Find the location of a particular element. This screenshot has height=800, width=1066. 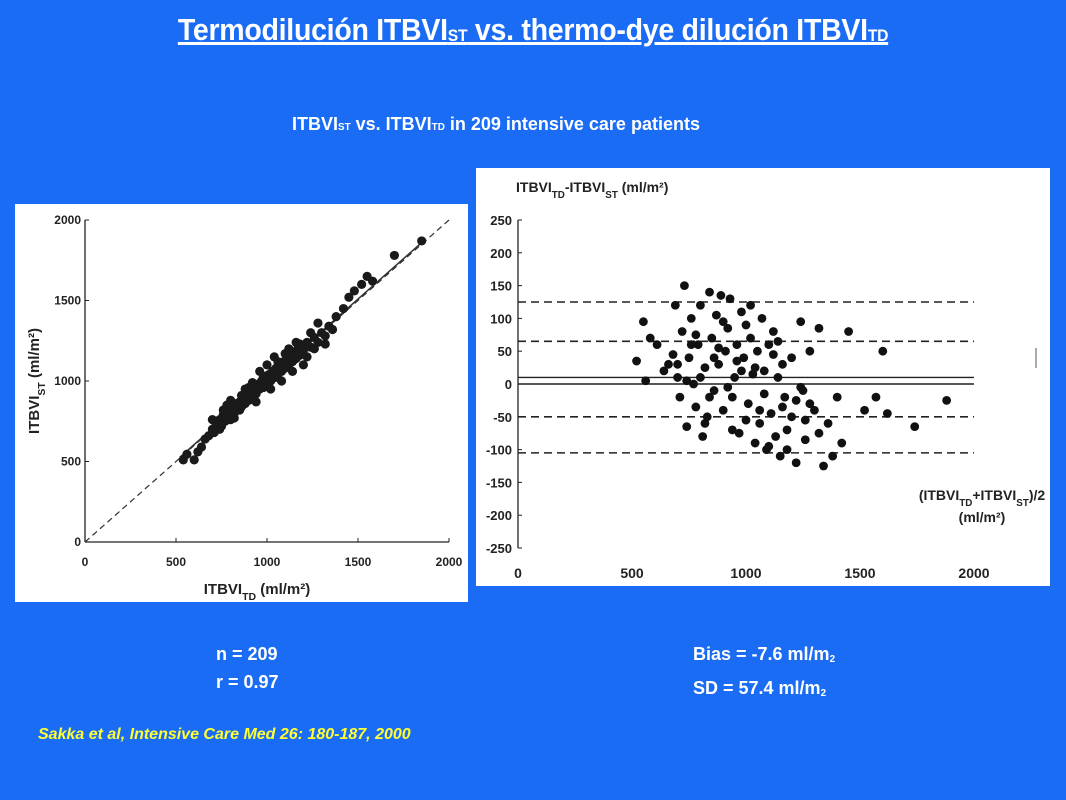

x-tick-label: 500 is located at coordinates (176, 562).